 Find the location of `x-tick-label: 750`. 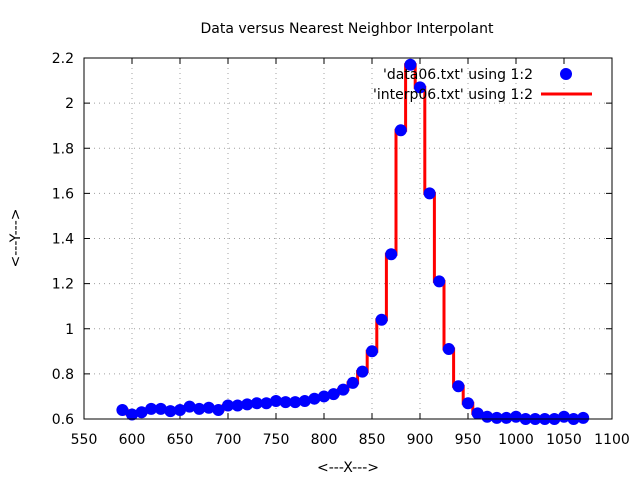

x-tick-label: 750 is located at coordinates (276, 440).